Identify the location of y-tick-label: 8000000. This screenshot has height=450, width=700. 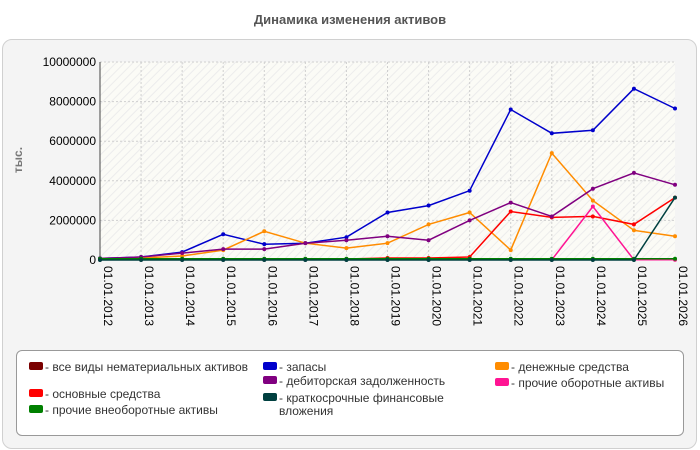
(72, 102).